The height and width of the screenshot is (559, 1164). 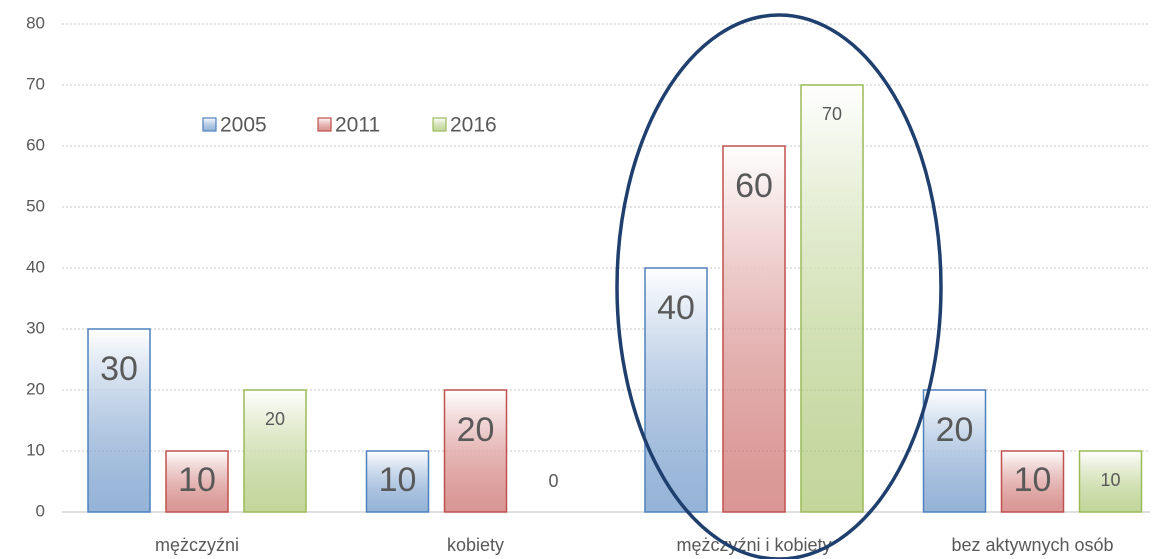 I want to click on y-tick-label: 10, so click(x=35, y=449).